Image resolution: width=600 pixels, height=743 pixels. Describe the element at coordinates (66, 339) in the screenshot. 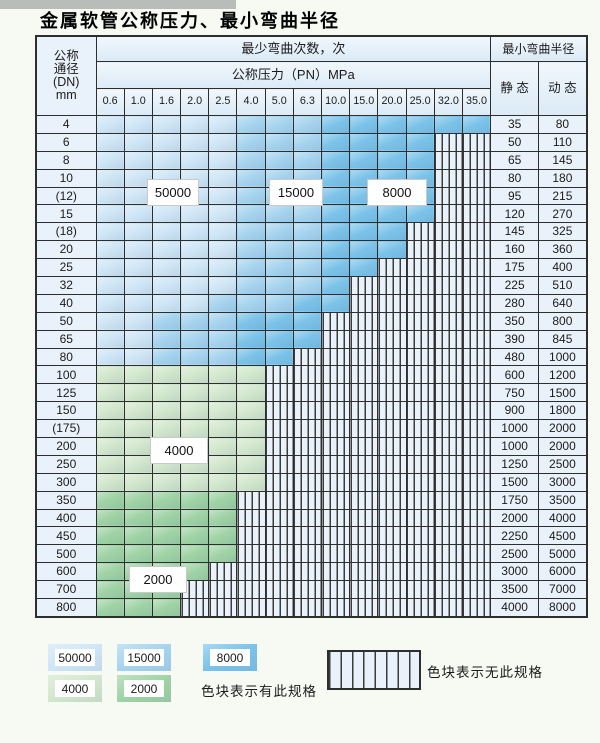

I see `dn-cell: 65` at that location.